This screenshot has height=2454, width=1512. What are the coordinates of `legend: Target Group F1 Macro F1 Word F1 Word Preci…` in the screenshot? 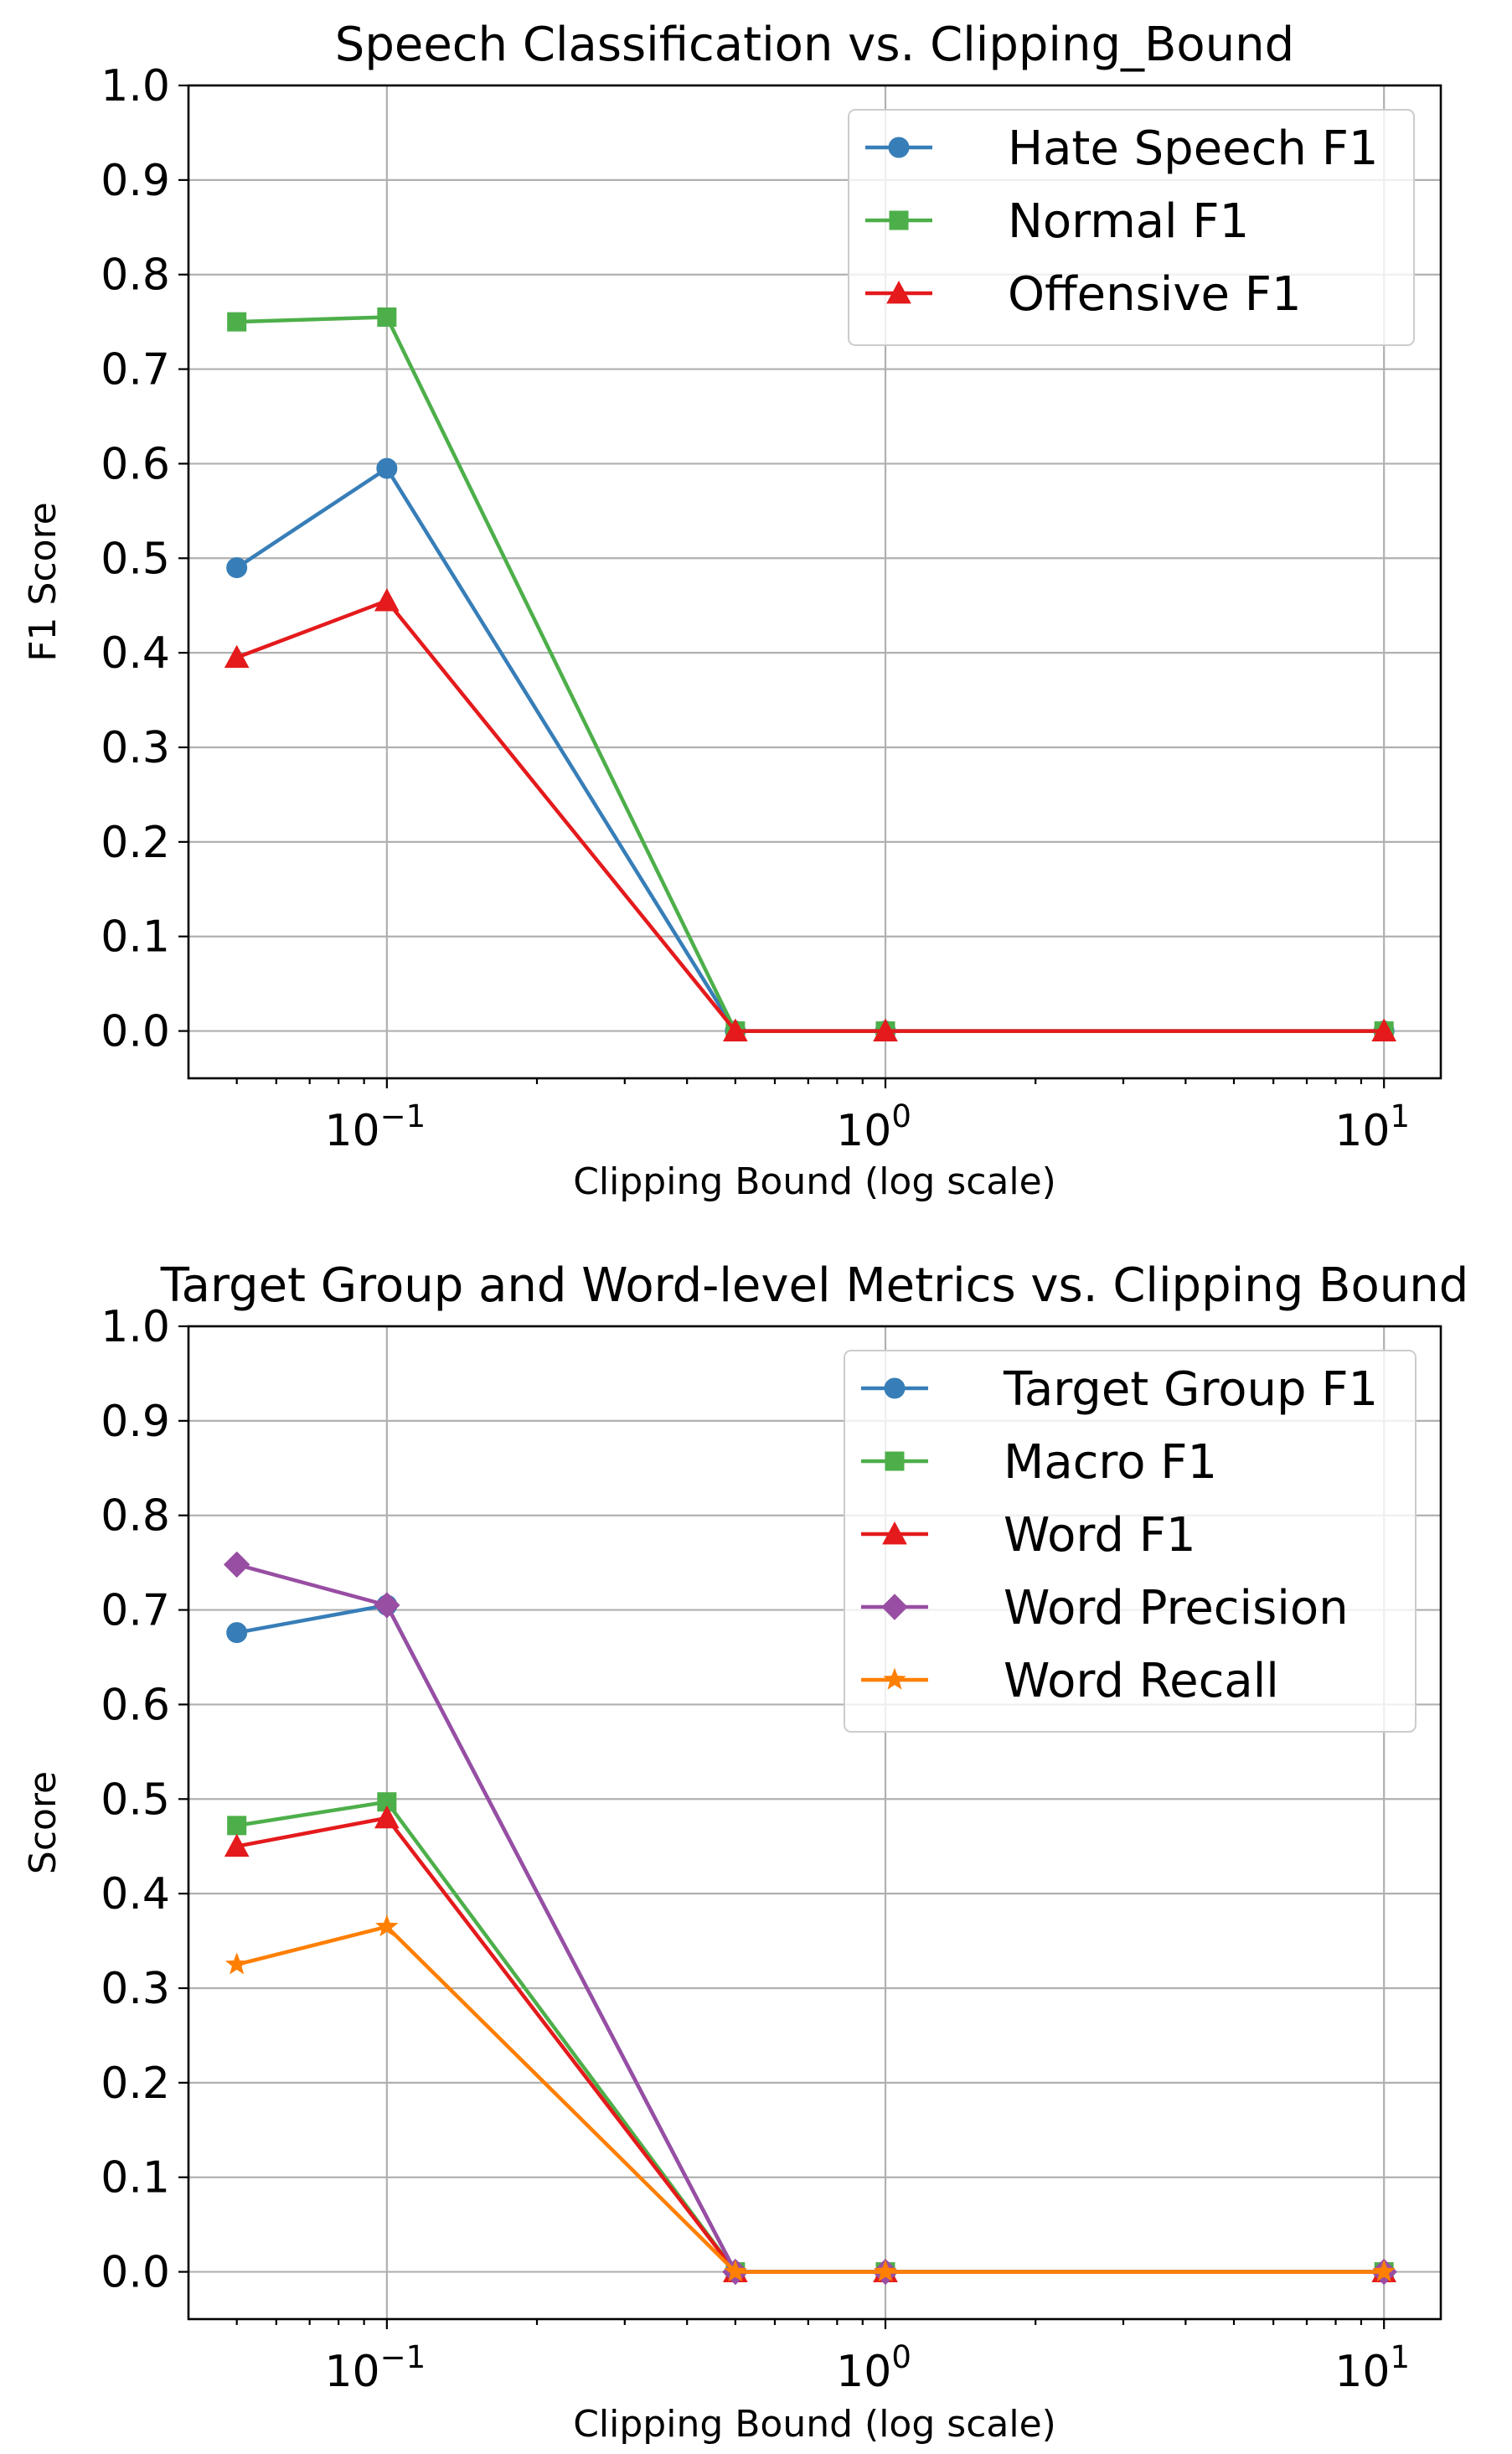 It's located at (1130, 1541).